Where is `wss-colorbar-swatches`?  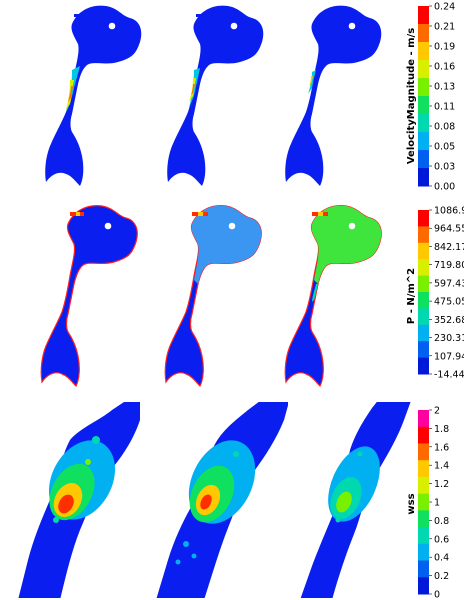
wss-colorbar-swatches is located at coordinates (423, 502).